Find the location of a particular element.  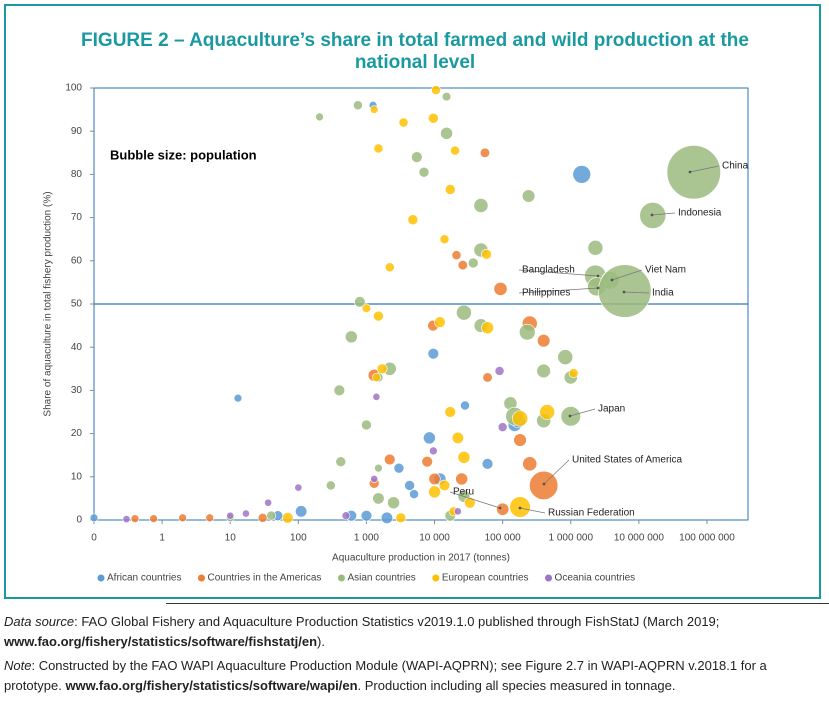

x-axis-title: Aquaculture production in 2017 (tonnes) is located at coordinates (421, 558).